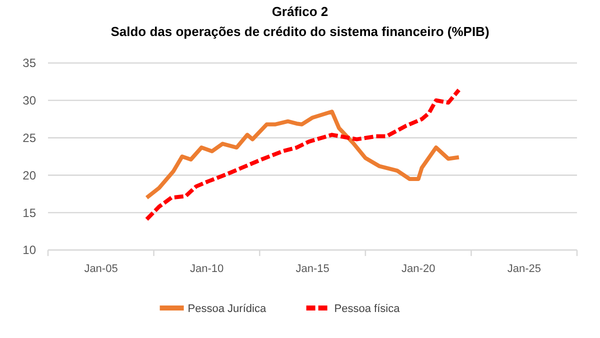 Image resolution: width=600 pixels, height=338 pixels. What do you see at coordinates (227, 308) in the screenshot?
I see `legend-label: Pessoa Jurídica` at bounding box center [227, 308].